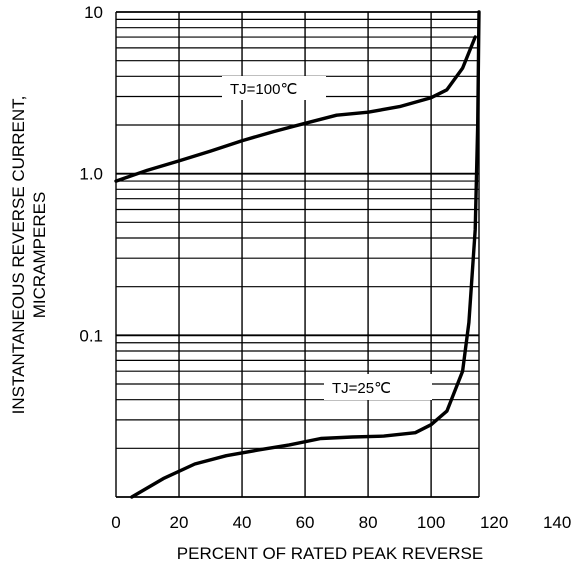  What do you see at coordinates (330, 553) in the screenshot?
I see `x-axis-title: PERCENT OF RATED PEAK REVERSE` at bounding box center [330, 553].